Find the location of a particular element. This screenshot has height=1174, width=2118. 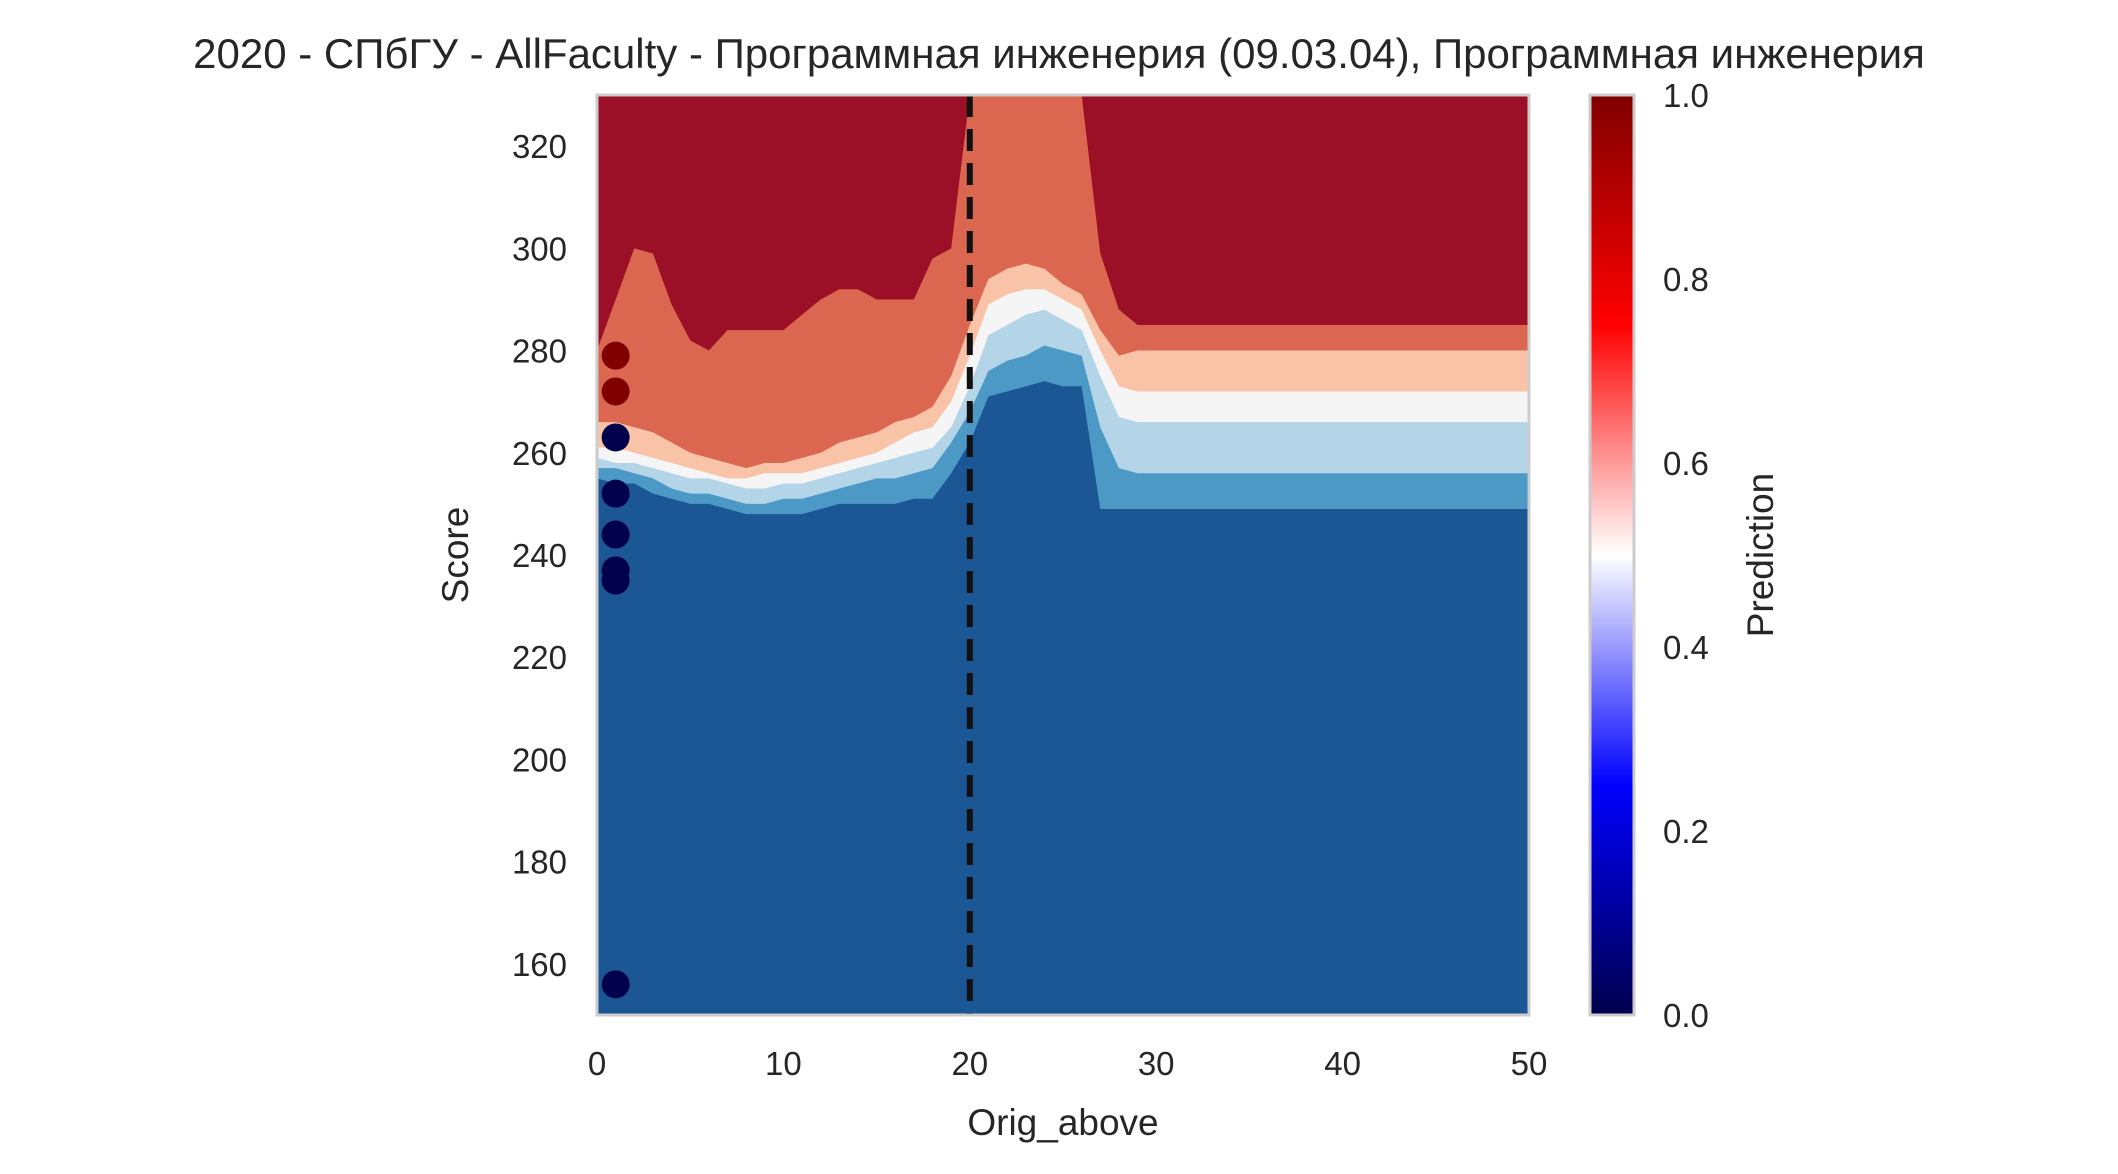

colorbar-tick-label: 1.0 is located at coordinates (1686, 95).